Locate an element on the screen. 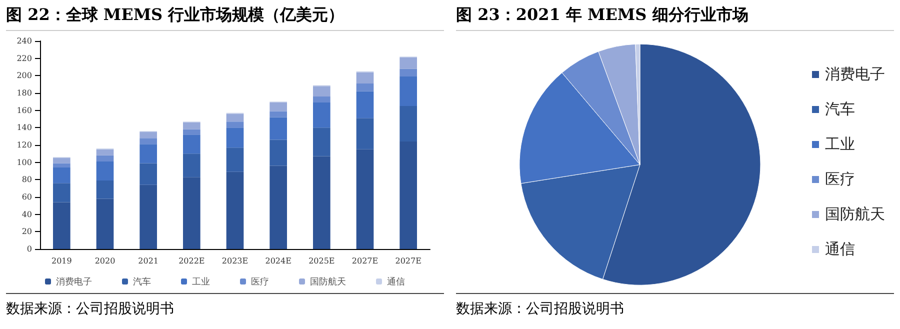 This screenshot has height=329, width=900. y-tick-label: 220 is located at coordinates (24, 58).